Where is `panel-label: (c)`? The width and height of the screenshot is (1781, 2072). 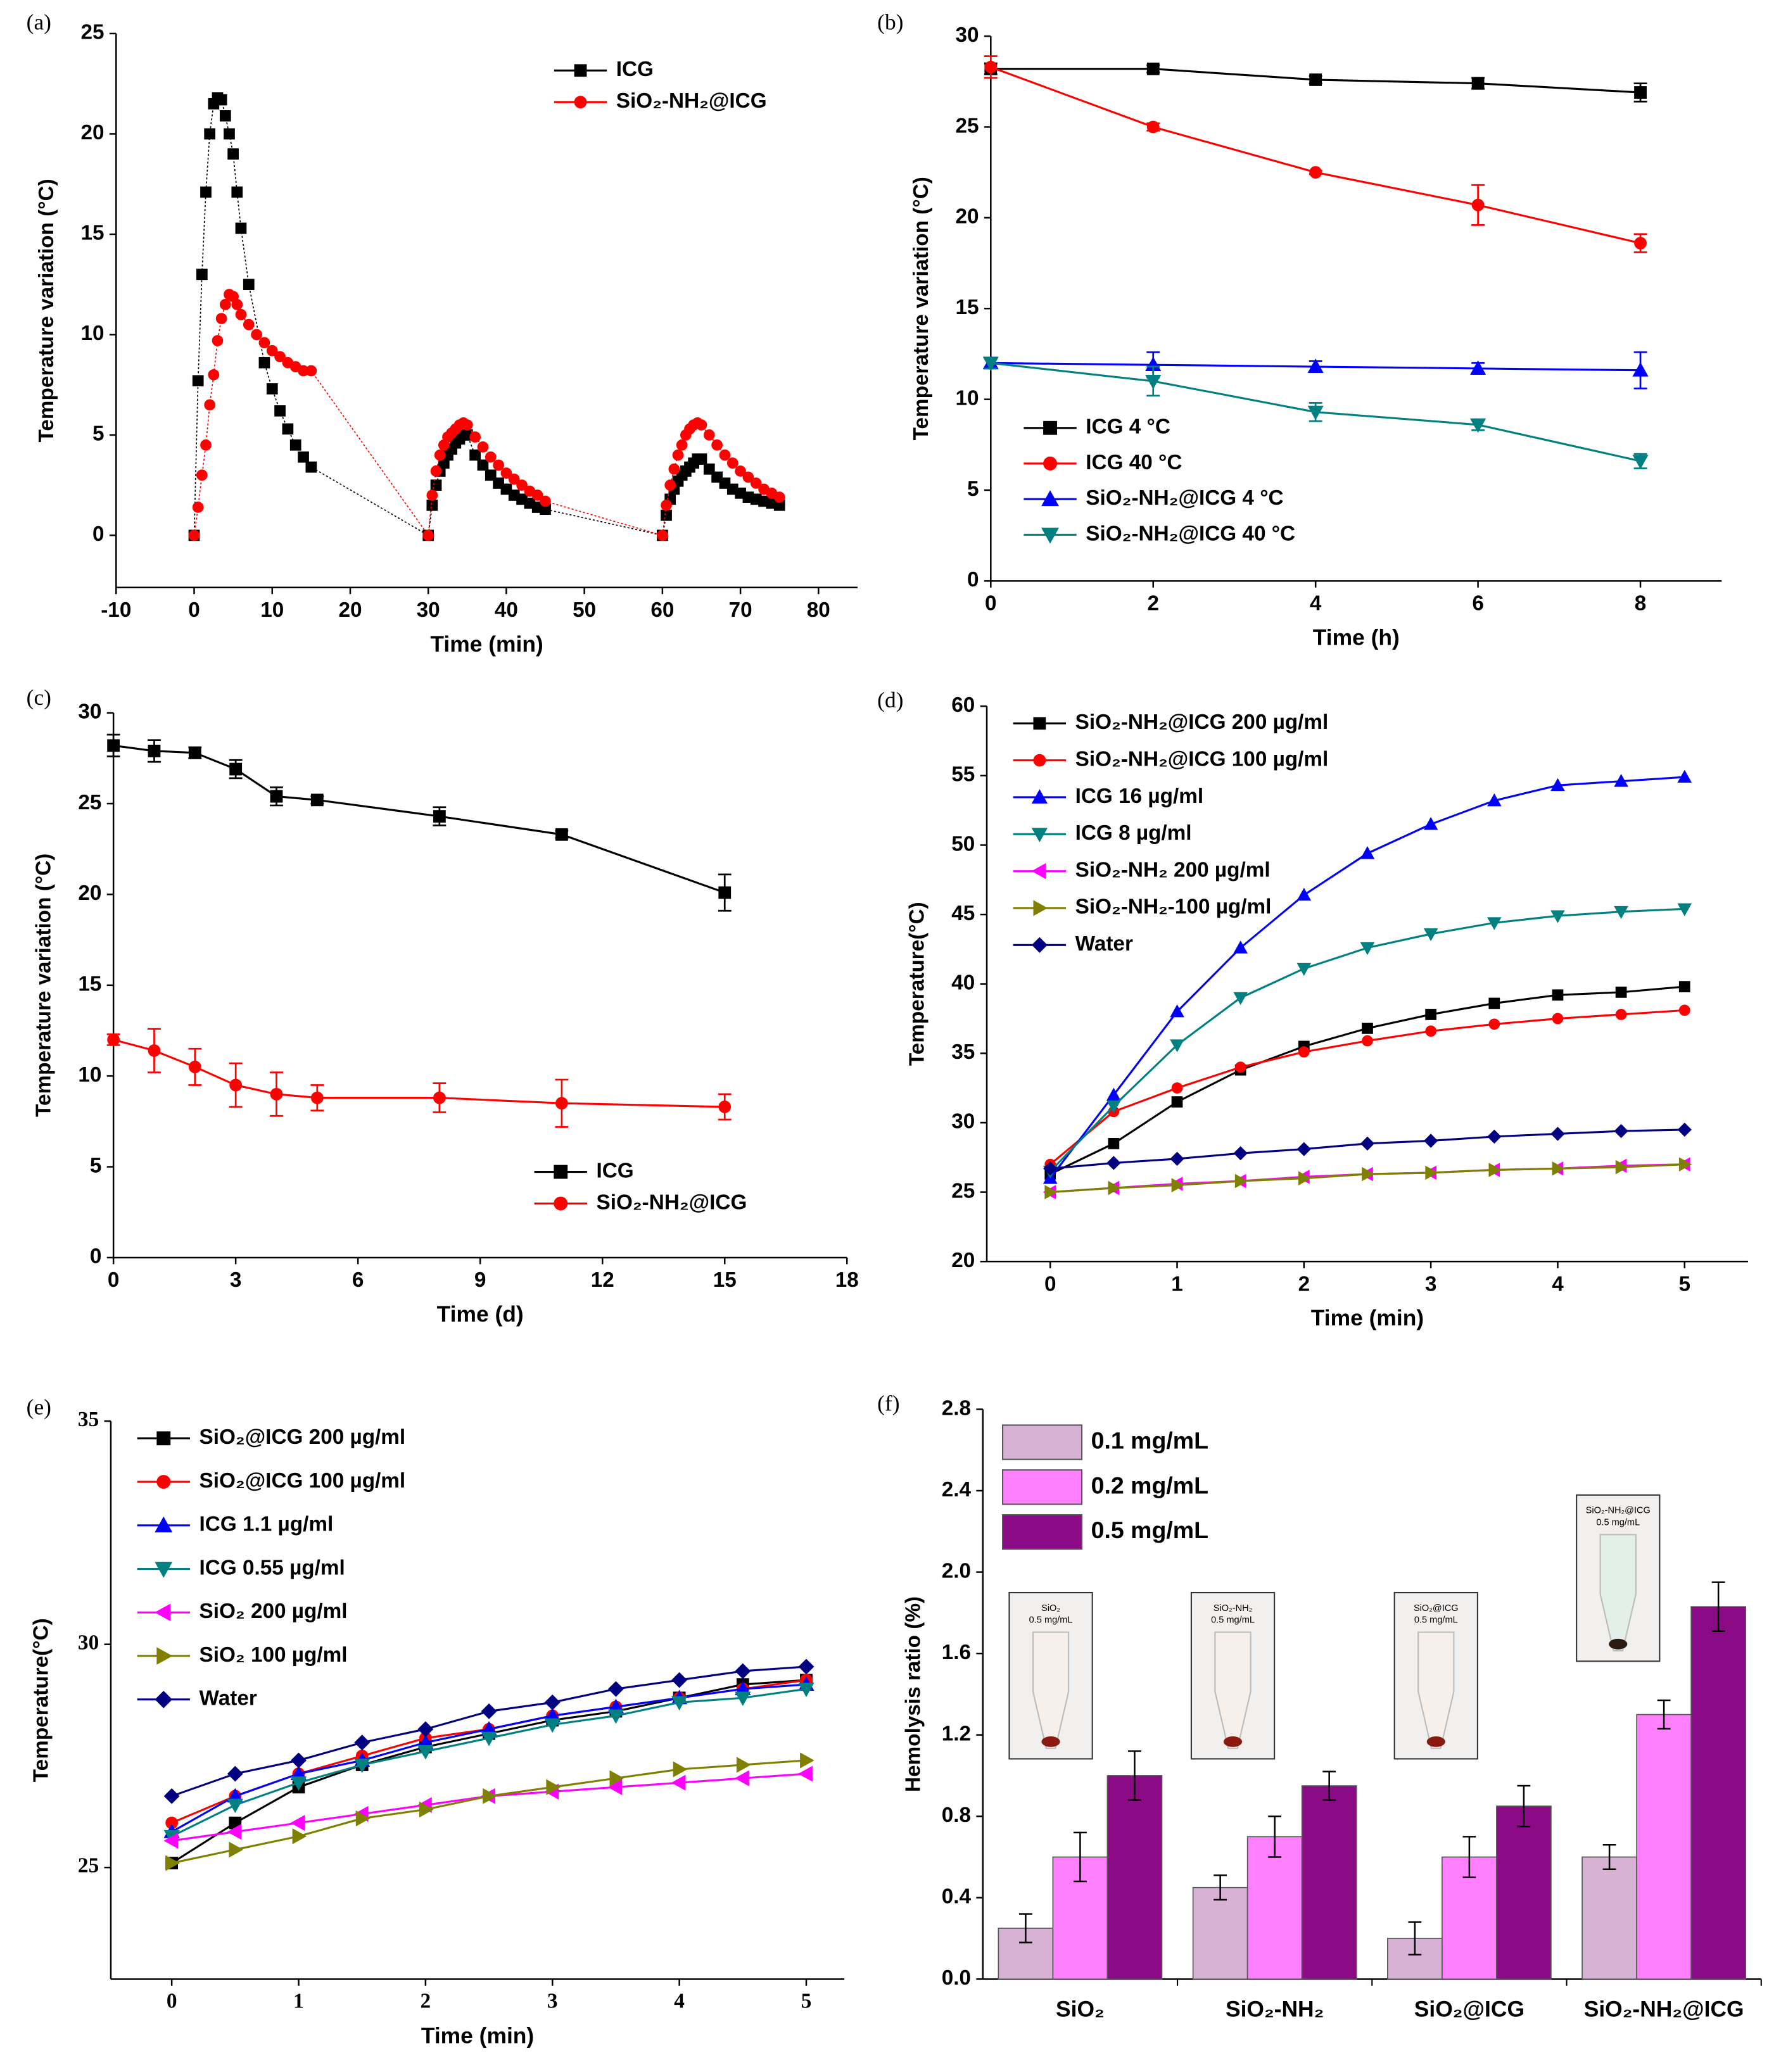
panel-label: (c) is located at coordinates (39, 697).